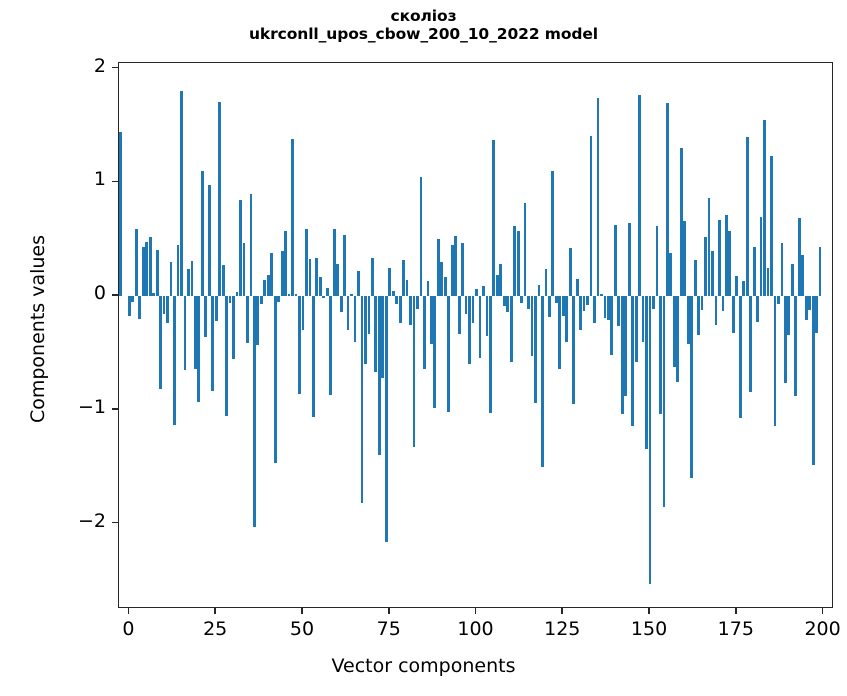 This screenshot has width=847, height=696. I want to click on x-tick-label: 200, so click(822, 629).